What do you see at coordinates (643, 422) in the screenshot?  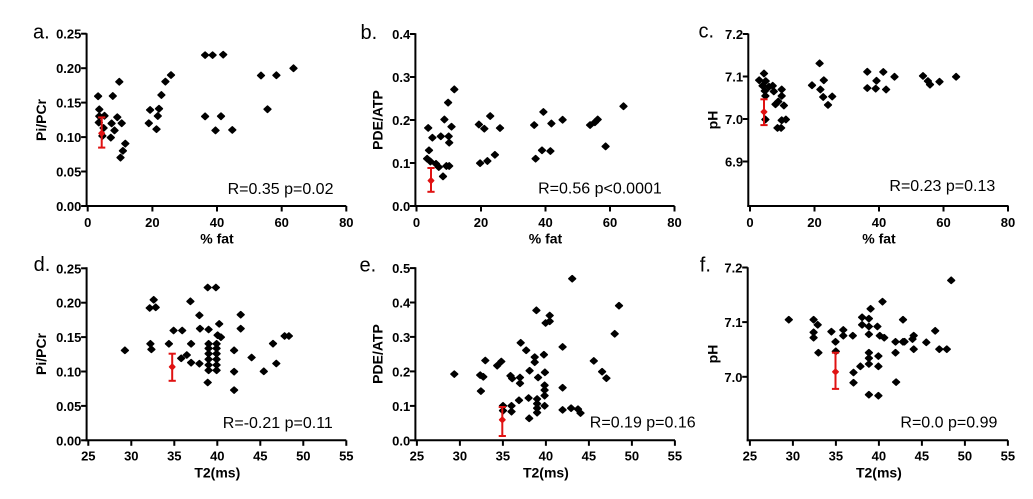 I see `svg-text: R=0.19 p=0.16` at bounding box center [643, 422].